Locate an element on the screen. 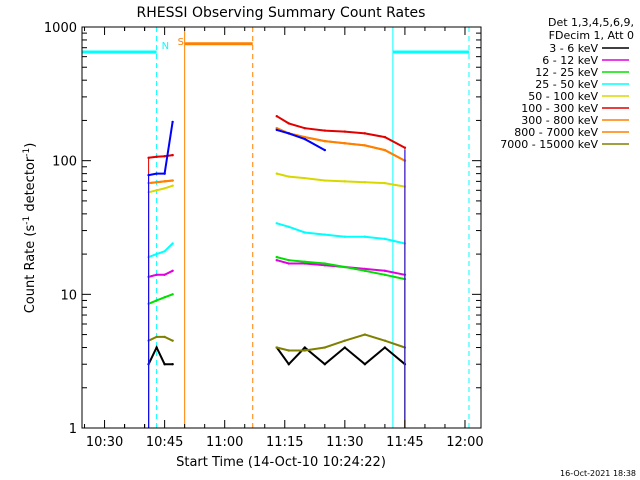 The image size is (640, 480). annotation-n: N is located at coordinates (165, 46).